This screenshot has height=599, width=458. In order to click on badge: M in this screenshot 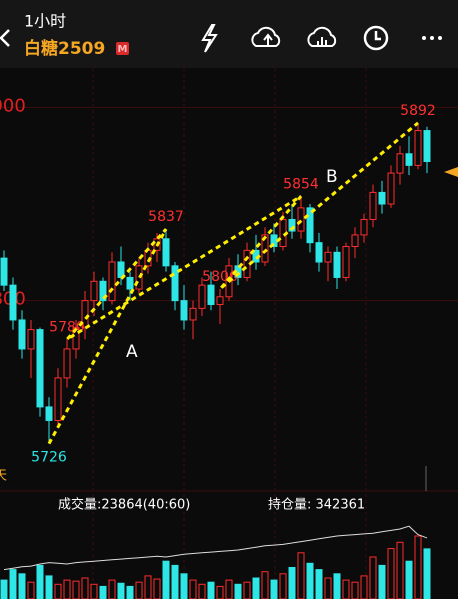, I will do `click(123, 49)`.